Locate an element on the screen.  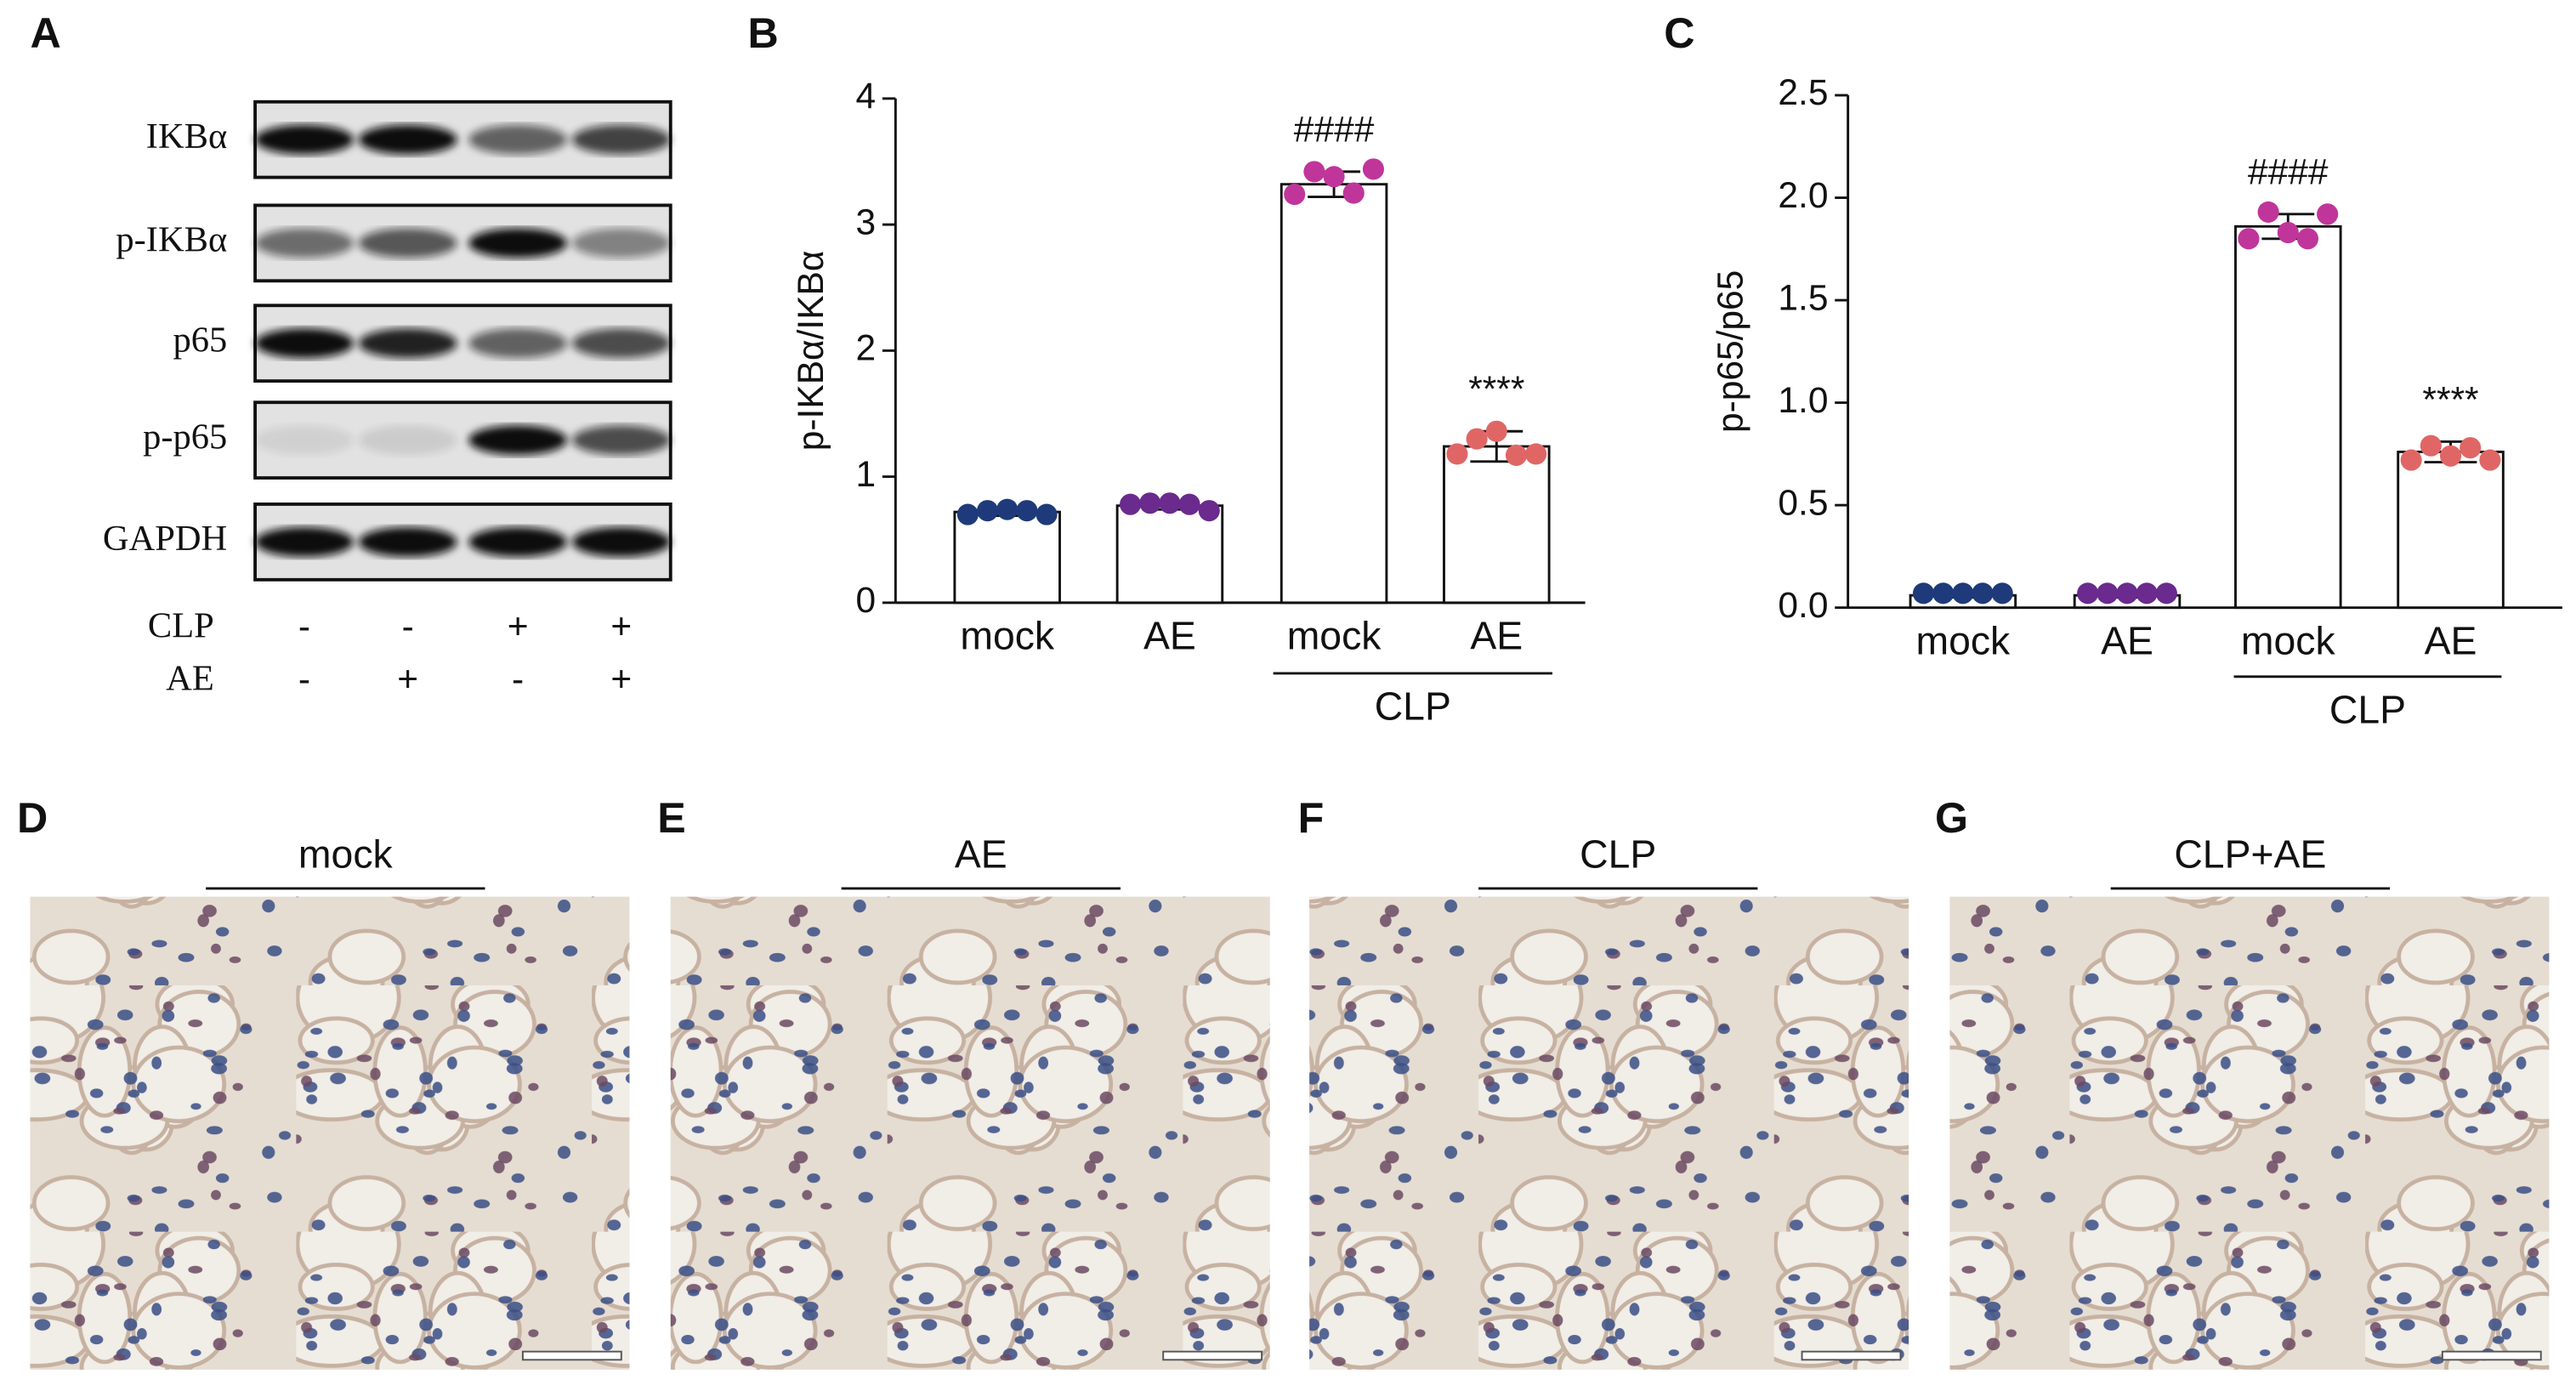
y-tick-label: 0 is located at coordinates (867, 601).